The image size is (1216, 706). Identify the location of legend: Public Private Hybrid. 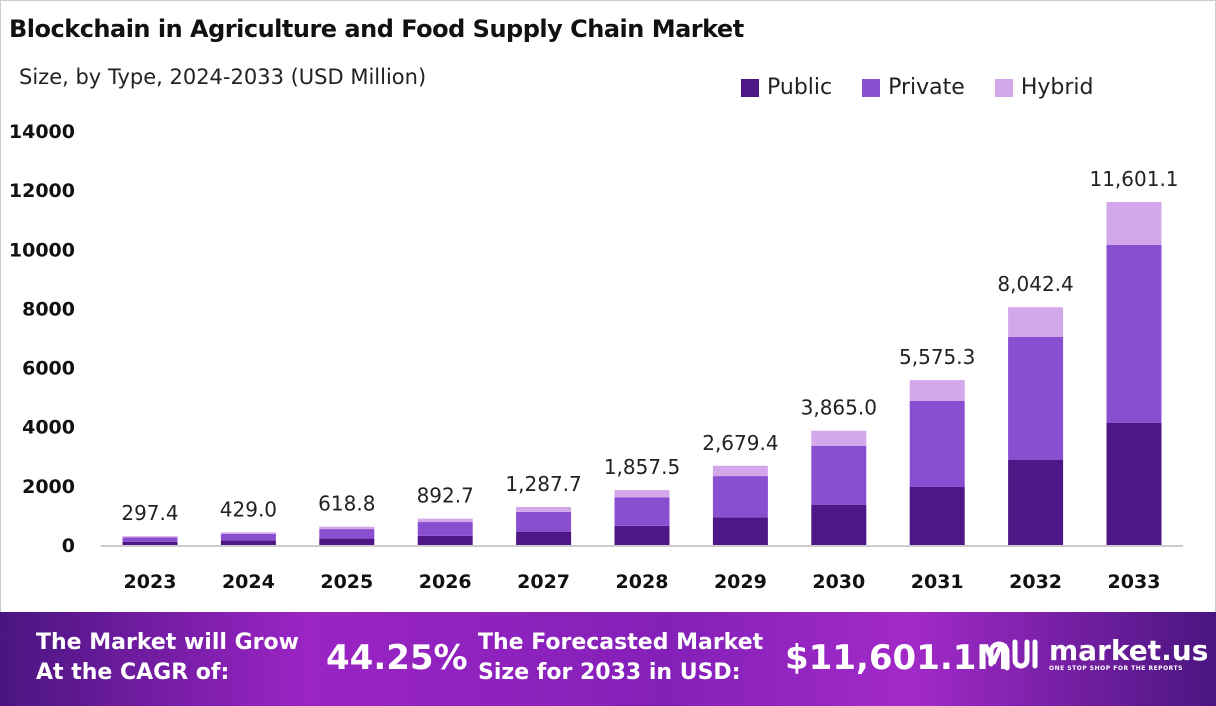
(917, 87).